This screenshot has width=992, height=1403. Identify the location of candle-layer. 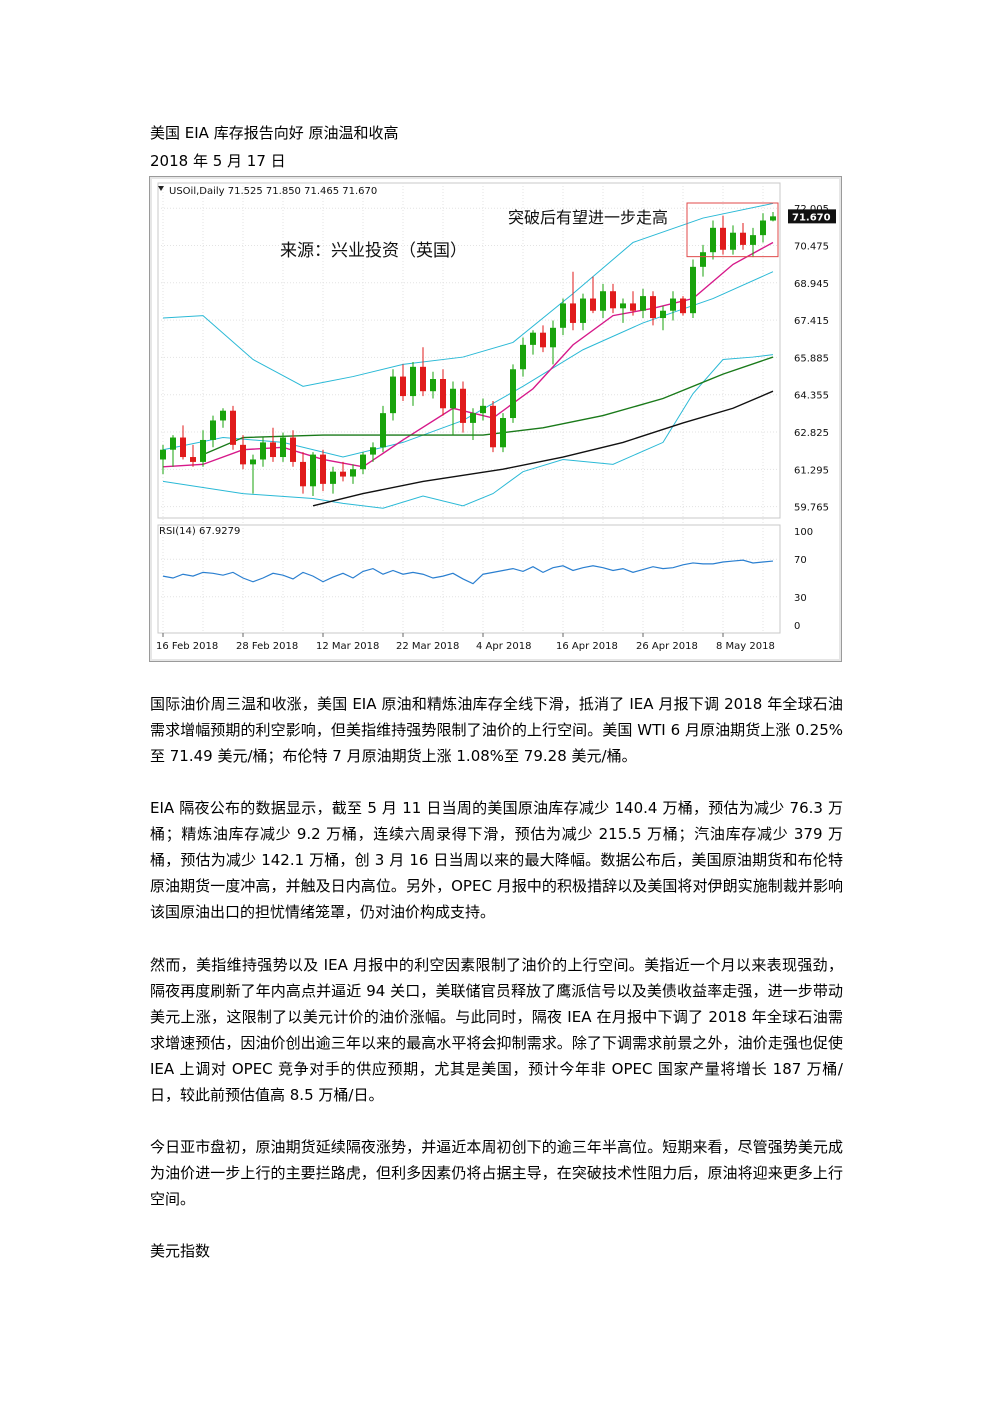
(469, 349).